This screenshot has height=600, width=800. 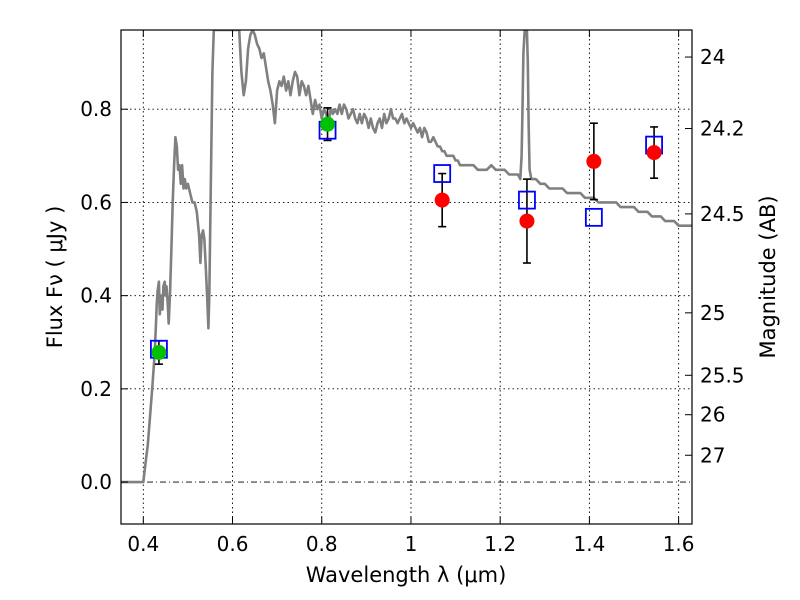 I want to click on y-axis-label-left: Flux Fν ( μJy ), so click(x=55, y=277).